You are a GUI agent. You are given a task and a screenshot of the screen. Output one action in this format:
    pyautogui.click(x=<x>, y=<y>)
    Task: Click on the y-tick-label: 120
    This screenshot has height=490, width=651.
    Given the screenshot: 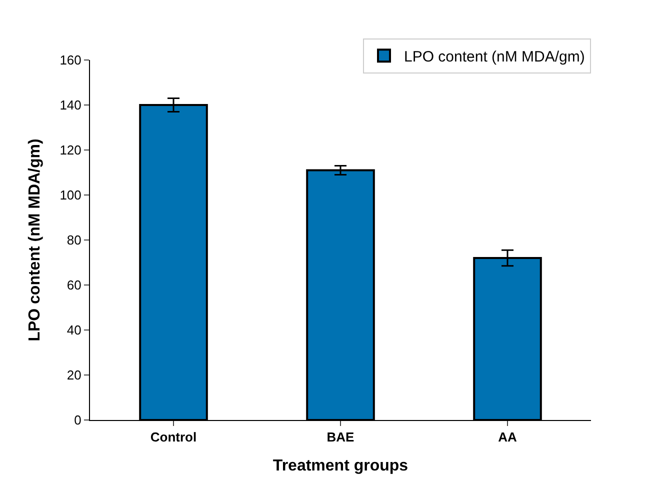 What is the action you would take?
    pyautogui.click(x=71, y=150)
    